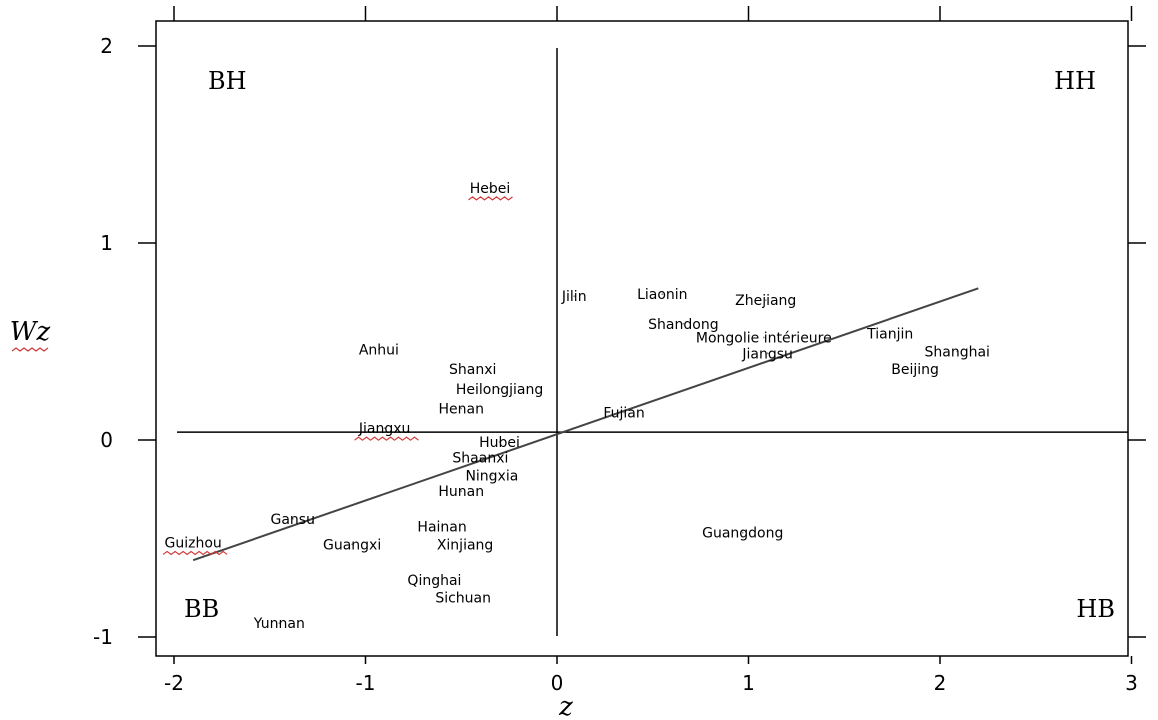  I want to click on data-point-hubei, so click(499, 442).